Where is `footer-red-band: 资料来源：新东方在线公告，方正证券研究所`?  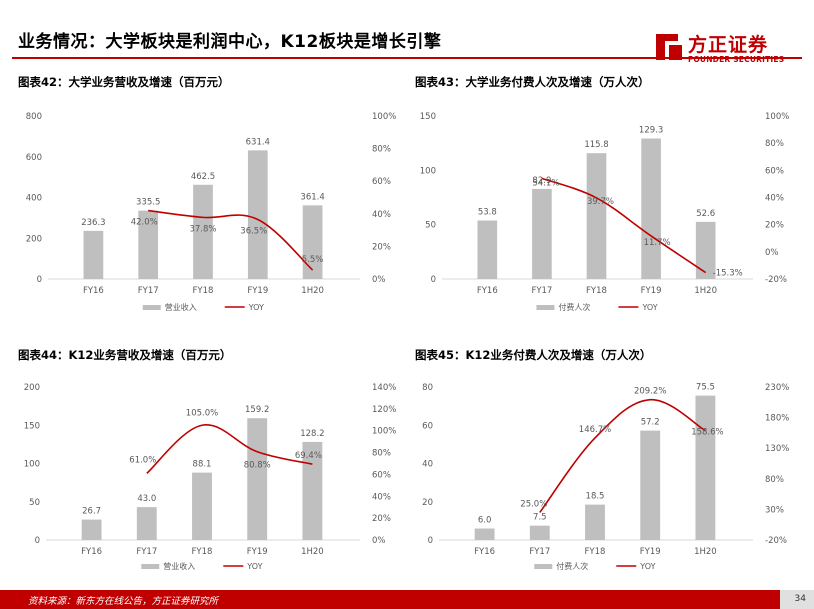
footer-red-band: 资料来源：新东方在线公告，方正证券研究所 is located at coordinates (390, 599).